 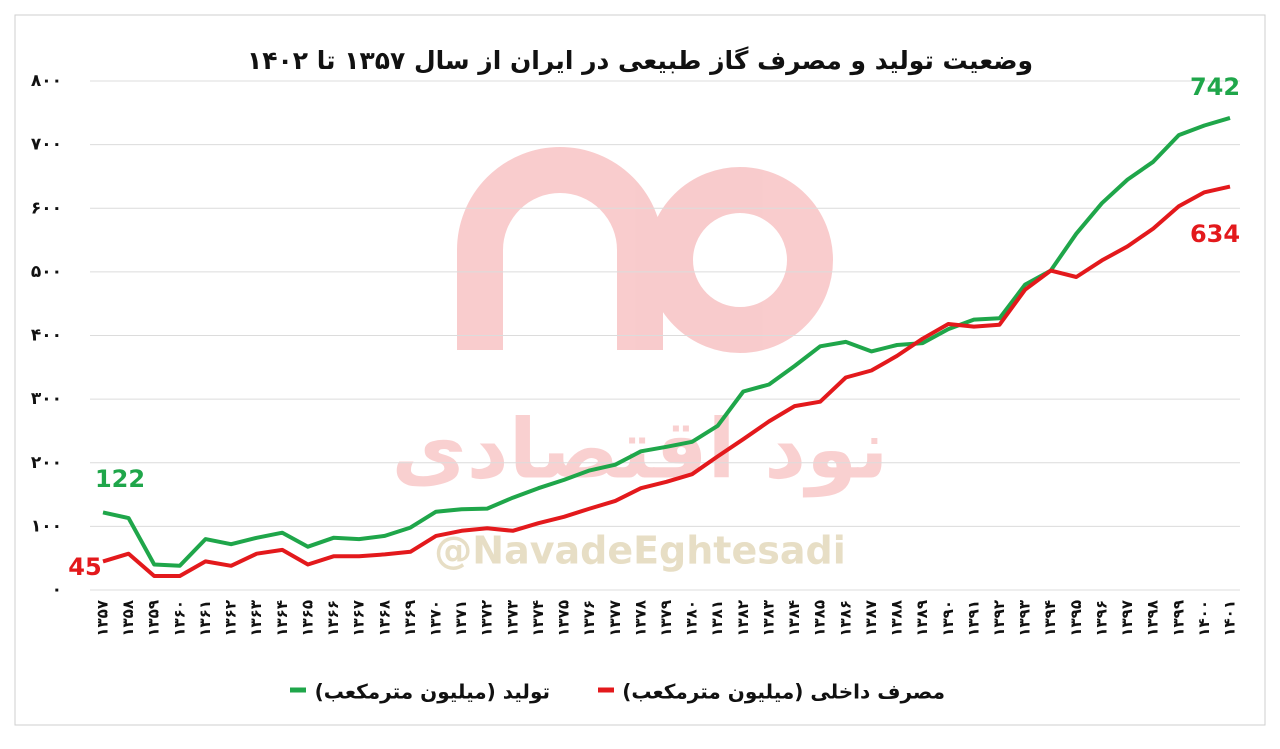 I want to click on x-tick-label: ۱۳۹۴, so click(x=1050, y=618).